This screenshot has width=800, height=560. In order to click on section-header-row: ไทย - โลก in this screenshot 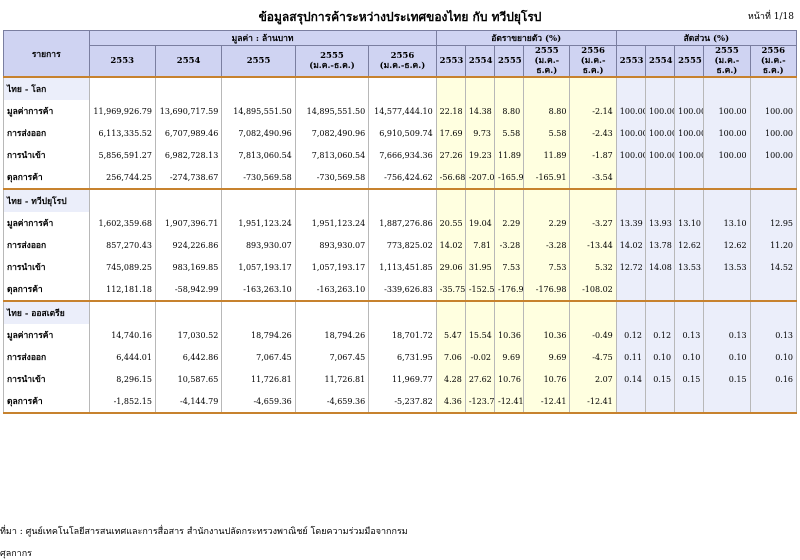, I will do `click(400, 88)`.